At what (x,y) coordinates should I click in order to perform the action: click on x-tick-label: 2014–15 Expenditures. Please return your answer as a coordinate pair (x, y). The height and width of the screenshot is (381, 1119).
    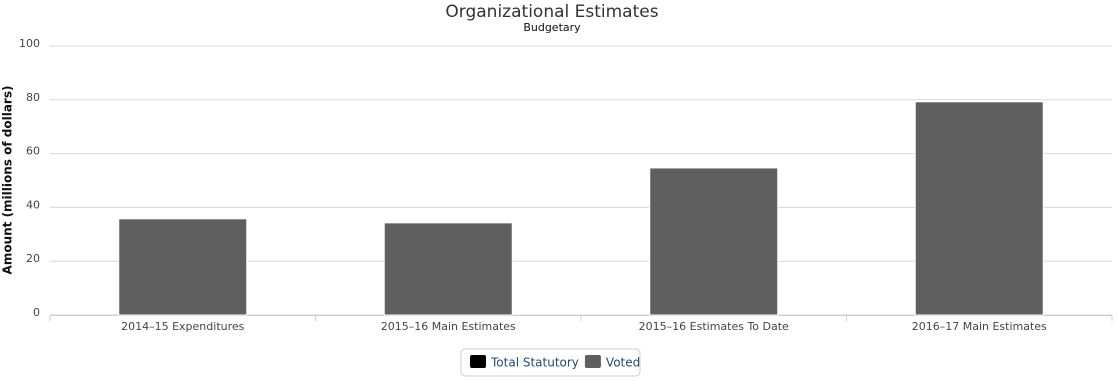
    Looking at the image, I should click on (183, 326).